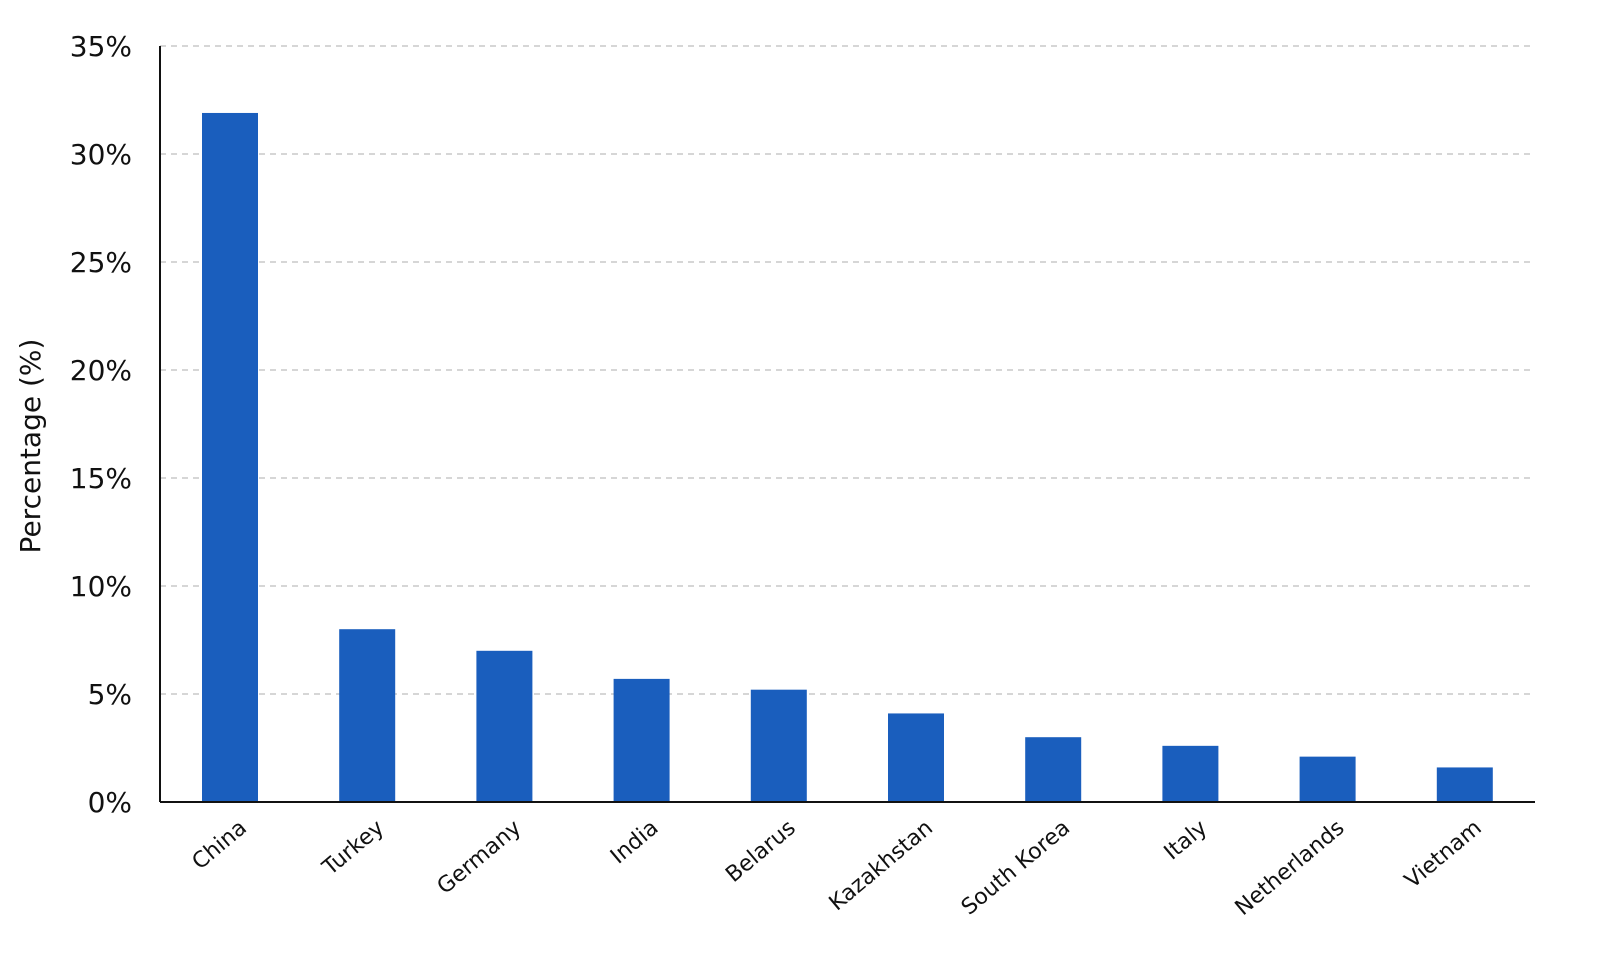  Describe the element at coordinates (353, 848) in the screenshot. I see `x-tick-label: Turkey` at that location.